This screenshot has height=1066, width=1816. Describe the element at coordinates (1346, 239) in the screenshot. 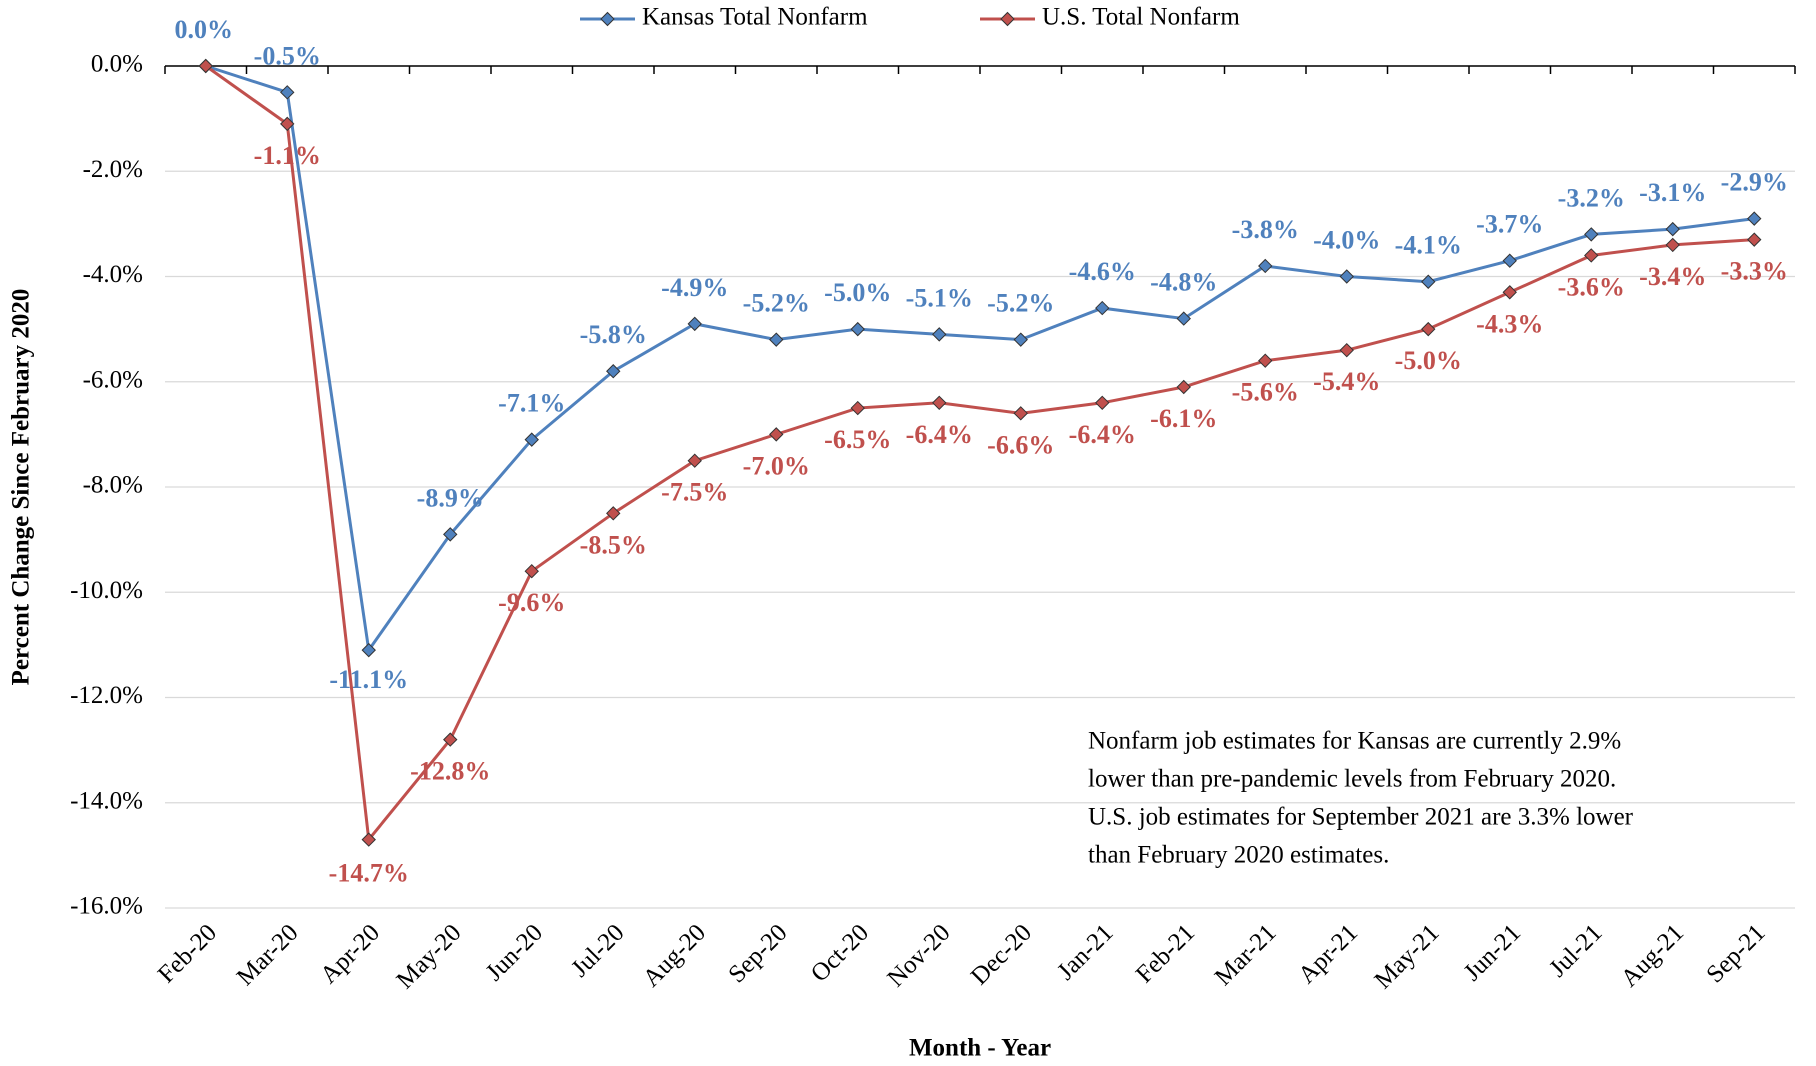

I see `data-label: -4.0%` at that location.